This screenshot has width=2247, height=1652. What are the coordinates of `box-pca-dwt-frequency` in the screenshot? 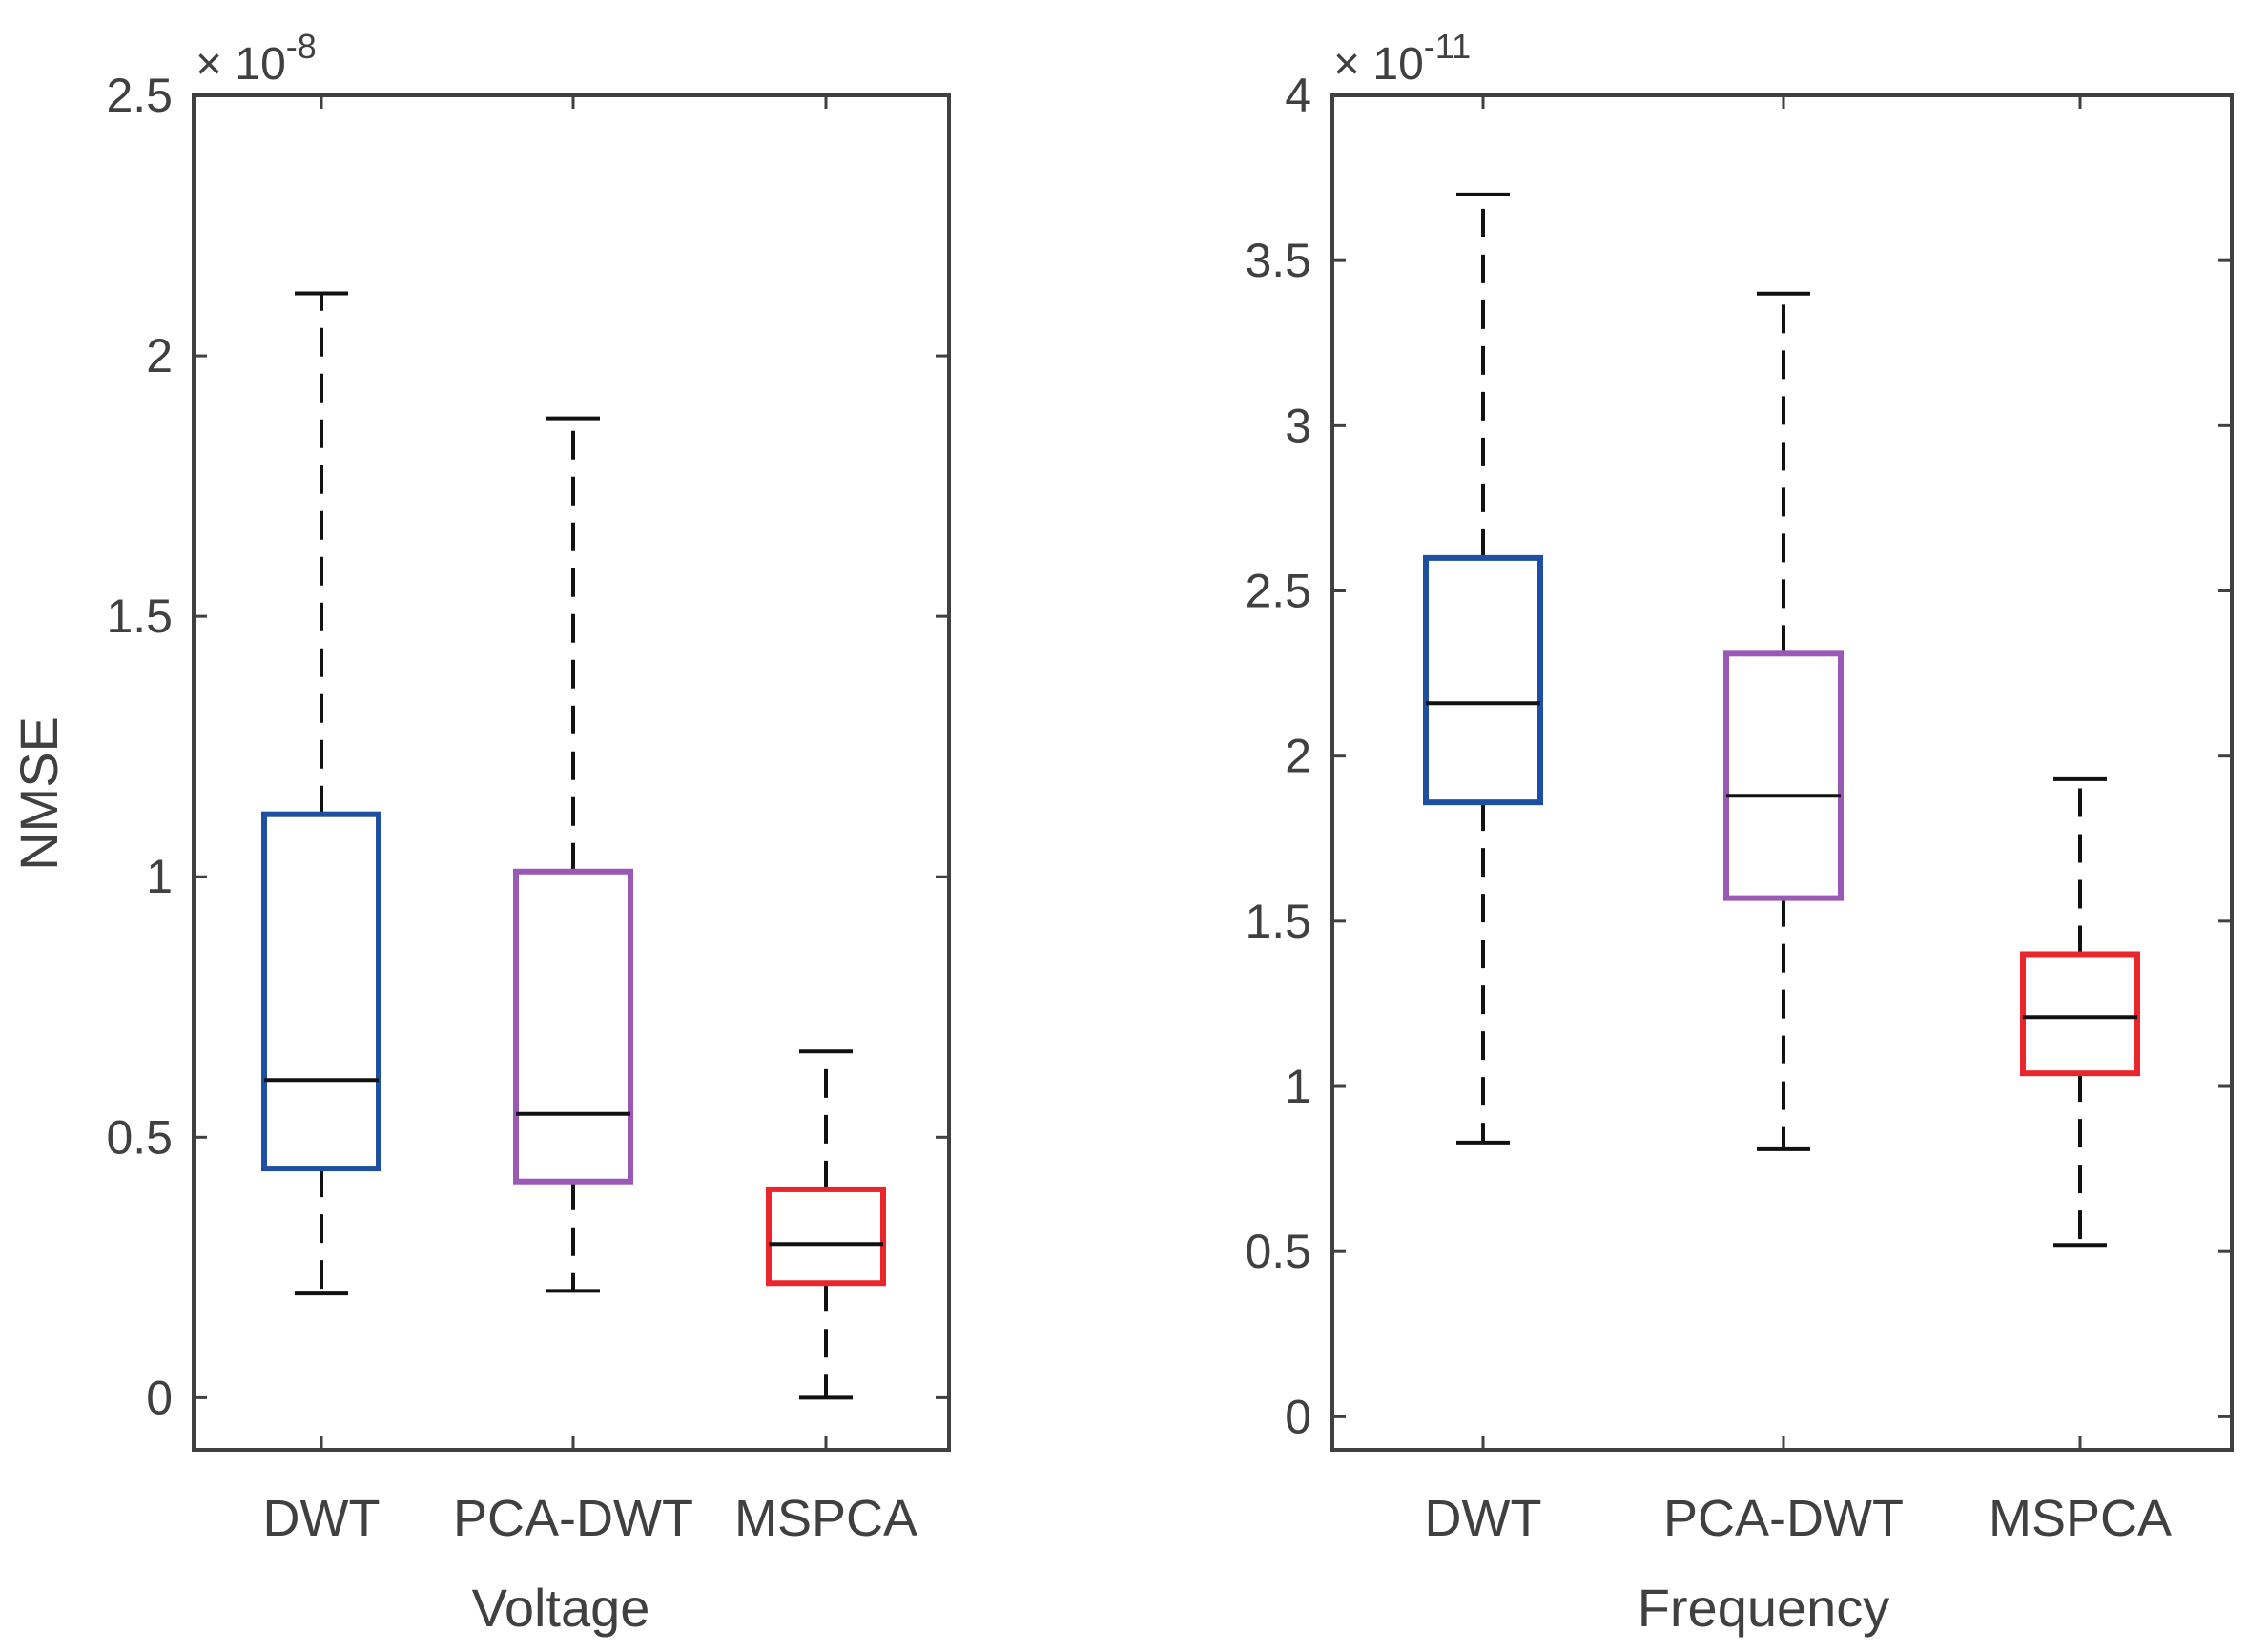 It's located at (1783, 721).